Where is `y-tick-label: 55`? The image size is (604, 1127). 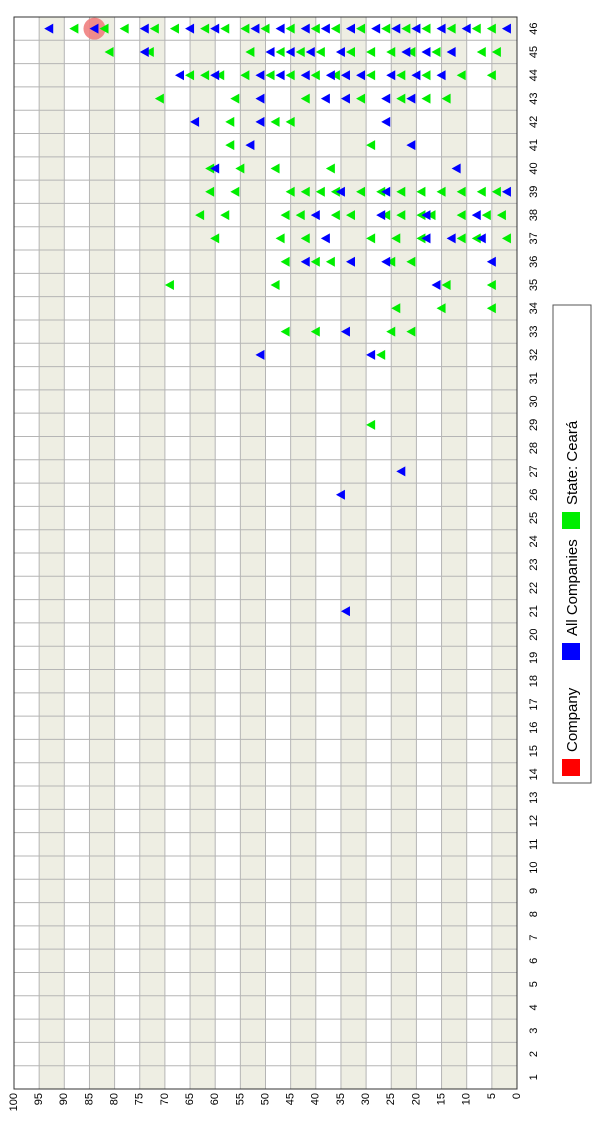 y-tick-label: 55 is located at coordinates (240, 1099).